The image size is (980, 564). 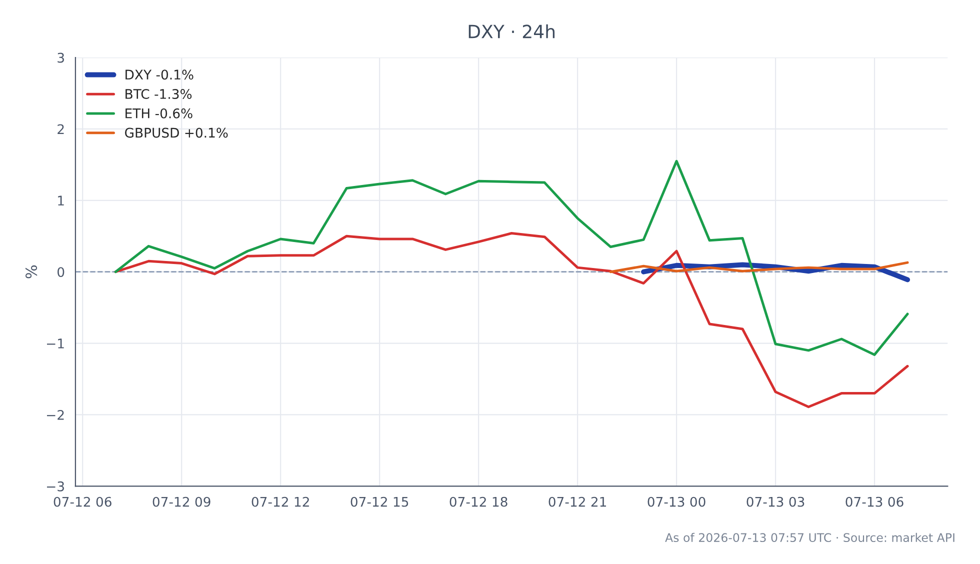 What do you see at coordinates (176, 133) in the screenshot?
I see `legend-label: GBPUSD +0.1%` at bounding box center [176, 133].